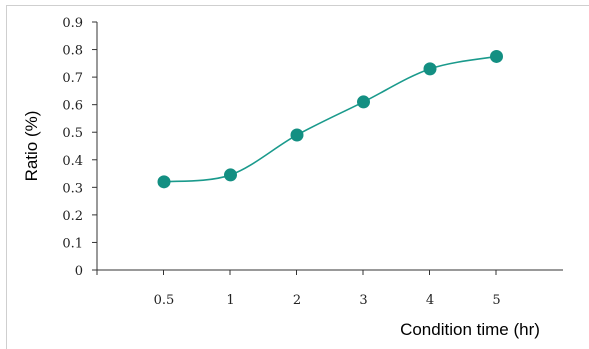  Describe the element at coordinates (72, 133) in the screenshot. I see `y-tick-label: 0.5` at that location.